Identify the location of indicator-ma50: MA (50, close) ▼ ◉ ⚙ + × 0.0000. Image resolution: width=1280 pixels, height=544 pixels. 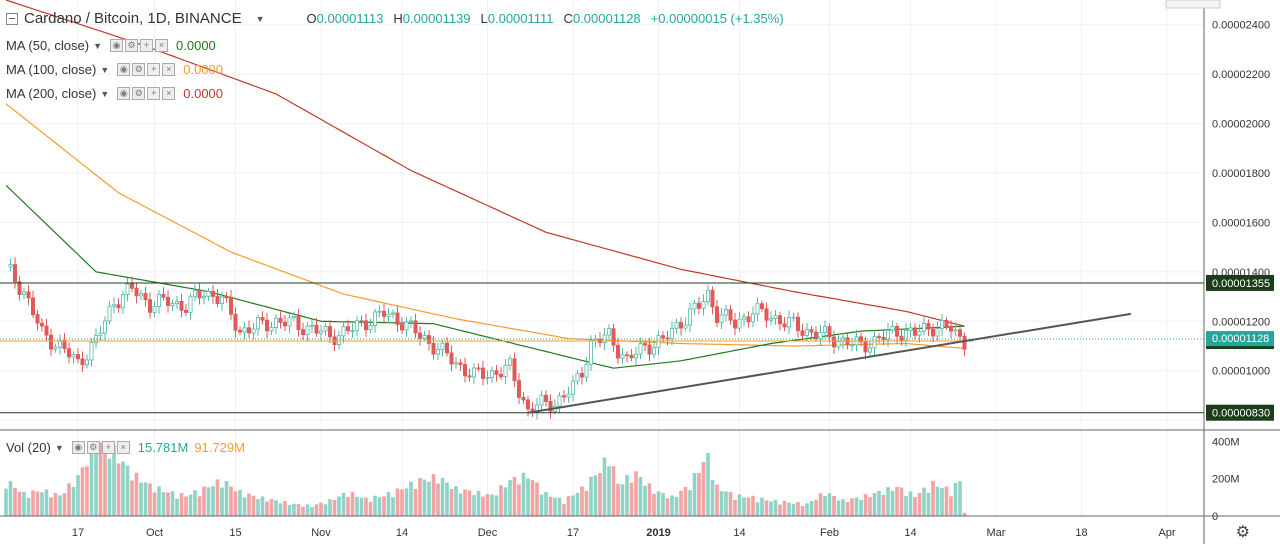
(111, 45).